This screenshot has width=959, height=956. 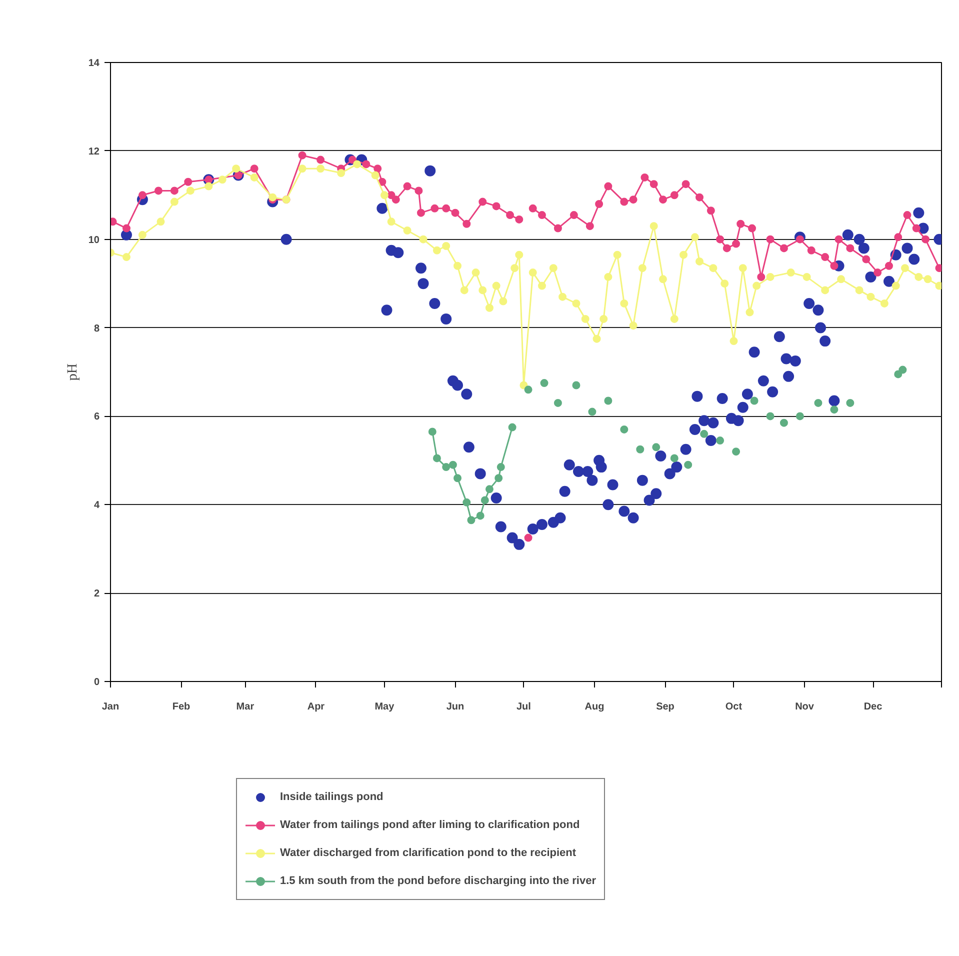 I want to click on x-tick-label: Dec, so click(x=873, y=707).